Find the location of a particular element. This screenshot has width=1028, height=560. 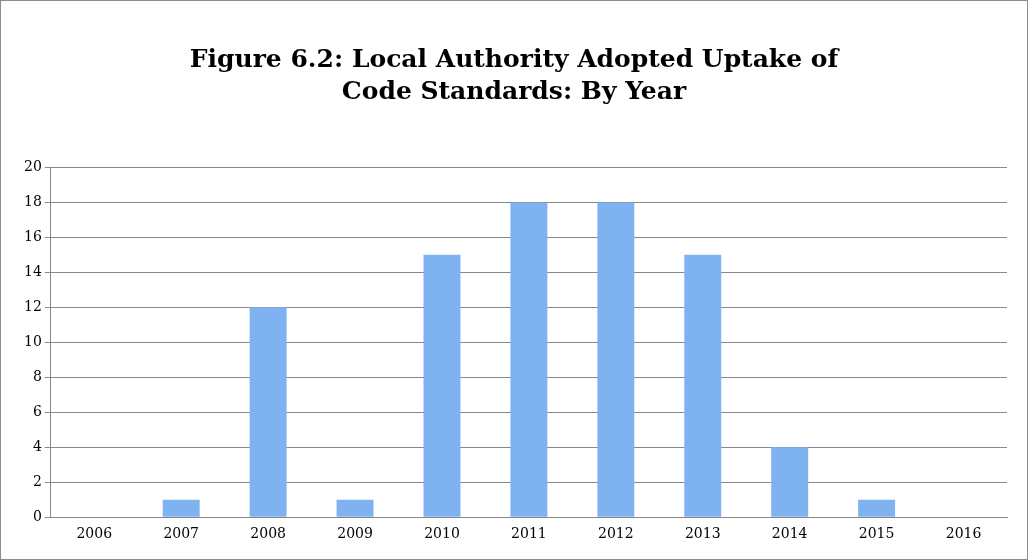

y-tick-label: 8 is located at coordinates (37, 375).